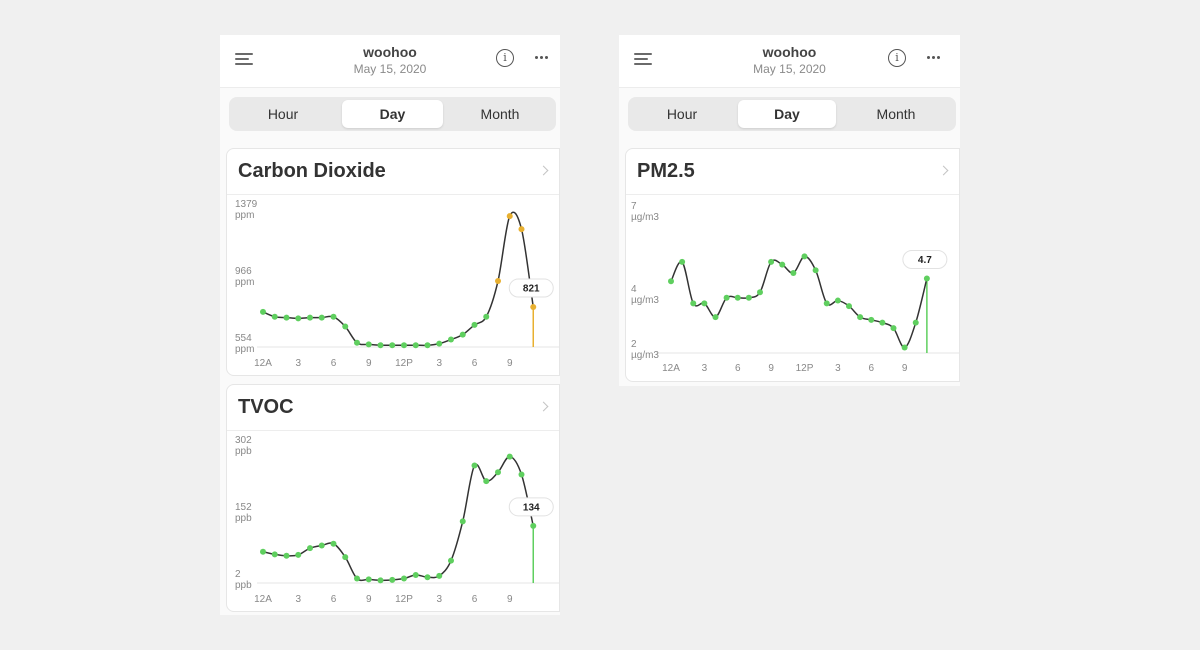 The width and height of the screenshot is (1200, 650). I want to click on chevron-right-icon, so click(943, 170).